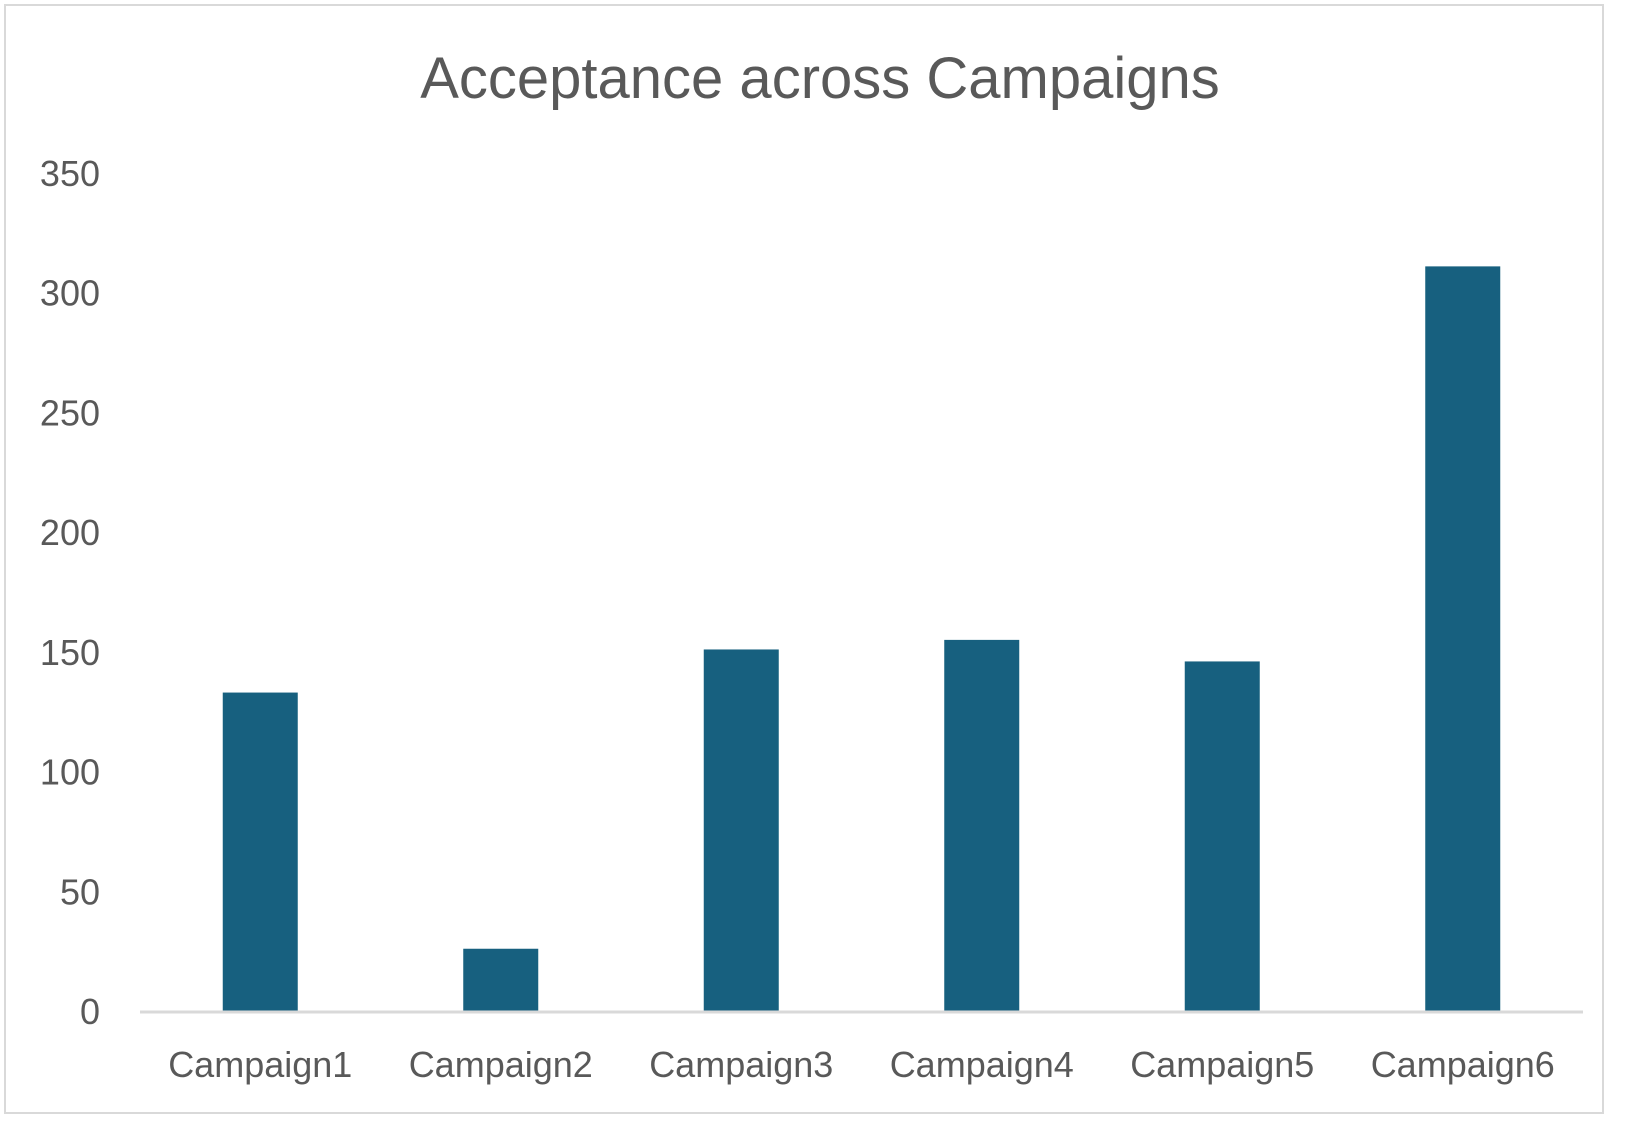 This screenshot has height=1122, width=1640. Describe the element at coordinates (260, 851) in the screenshot. I see `bar-campaign1` at that location.